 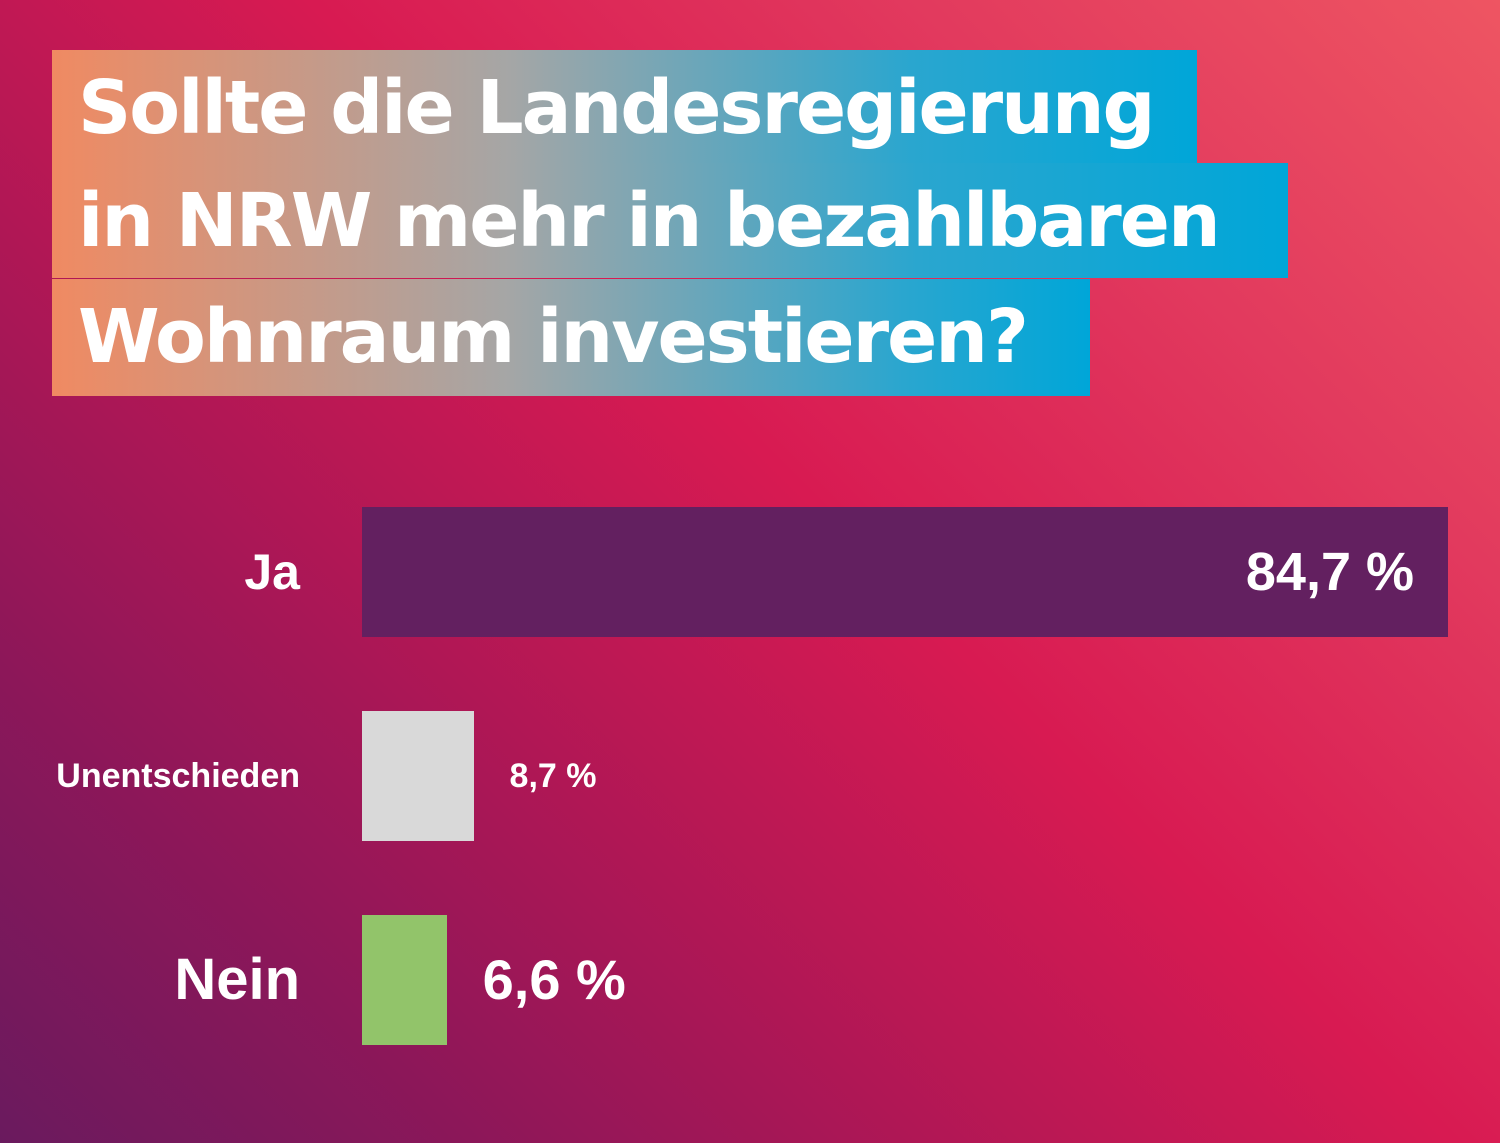 I want to click on bar-ja, so click(x=905, y=572).